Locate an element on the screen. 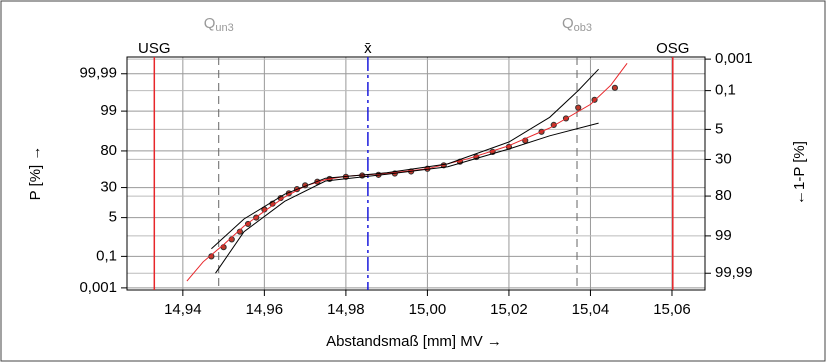  x-tick-label: 14,98 is located at coordinates (346, 309).